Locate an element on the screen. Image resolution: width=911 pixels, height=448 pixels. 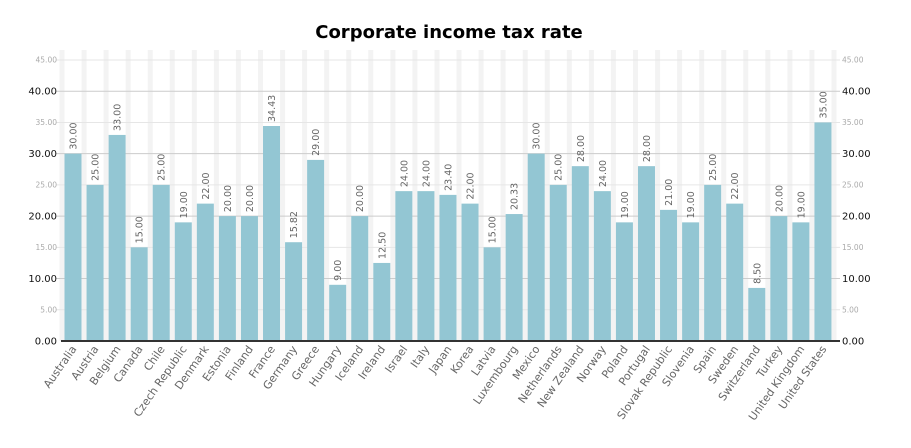
y-tick-label-left: 20.00 is located at coordinates (42, 217).